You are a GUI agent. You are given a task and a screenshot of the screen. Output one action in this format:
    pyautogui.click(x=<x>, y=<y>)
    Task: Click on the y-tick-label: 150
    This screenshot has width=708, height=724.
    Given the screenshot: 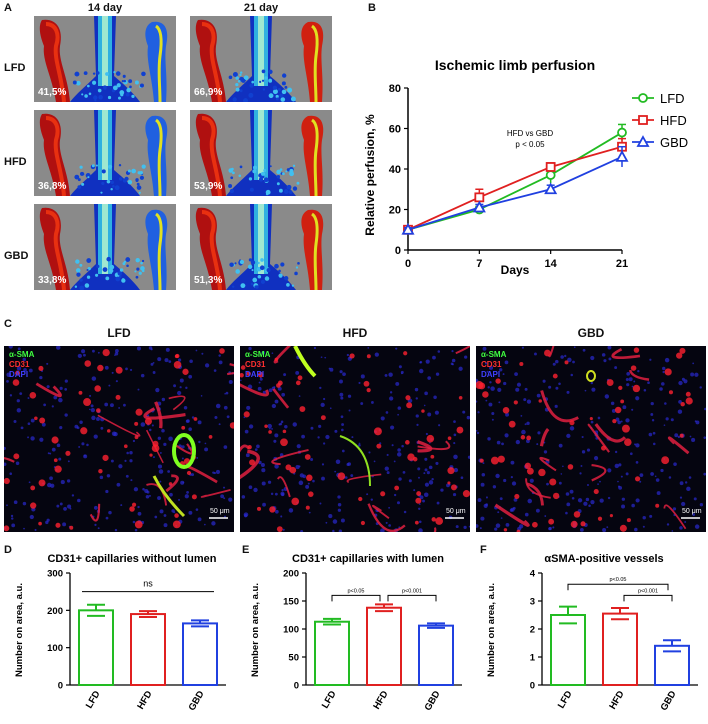 What is the action you would take?
    pyautogui.click(x=291, y=602)
    